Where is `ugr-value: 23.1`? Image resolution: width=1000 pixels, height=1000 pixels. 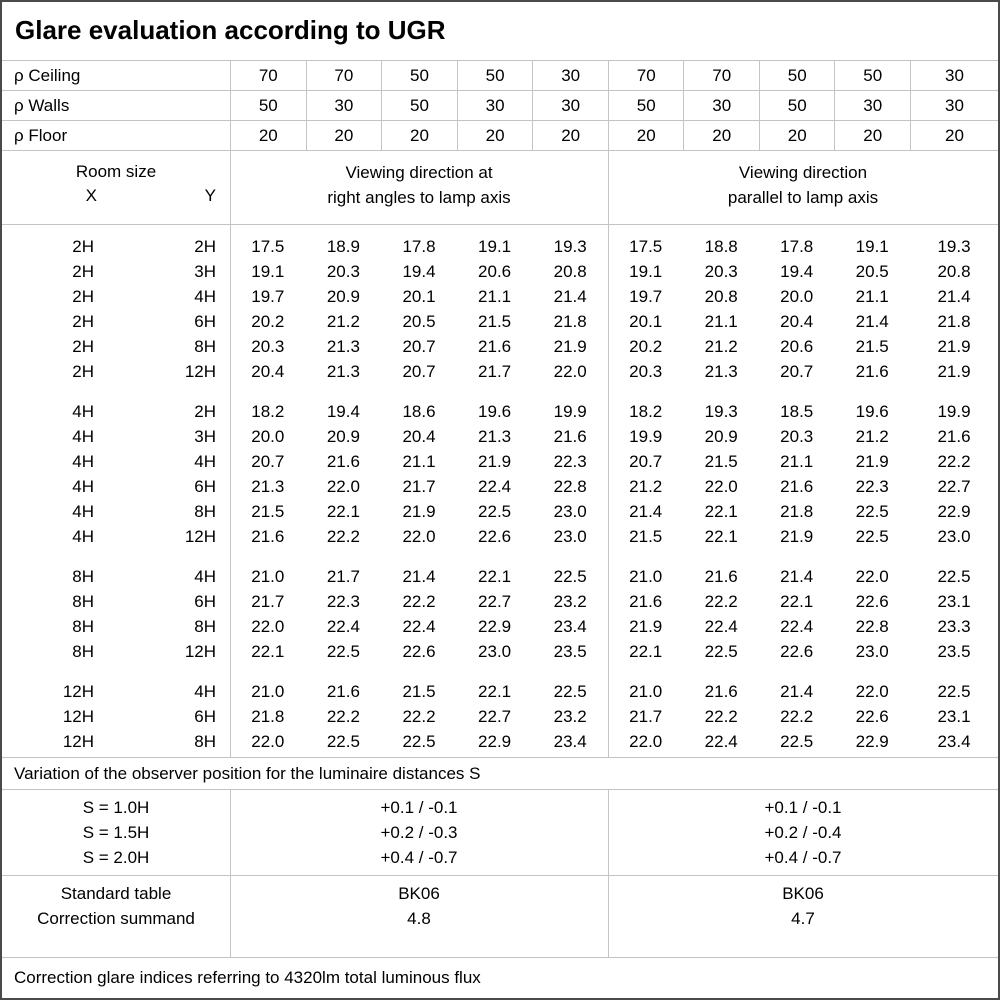 ugr-value: 23.1 is located at coordinates (954, 716).